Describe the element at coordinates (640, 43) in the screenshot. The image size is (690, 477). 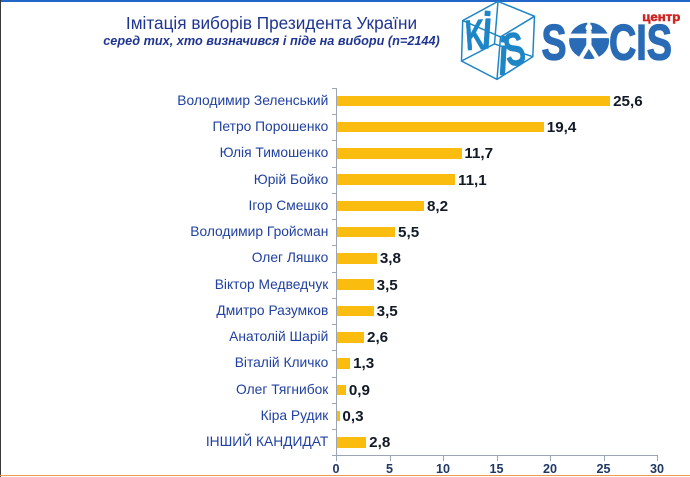
I see `svg-text: CIS` at that location.